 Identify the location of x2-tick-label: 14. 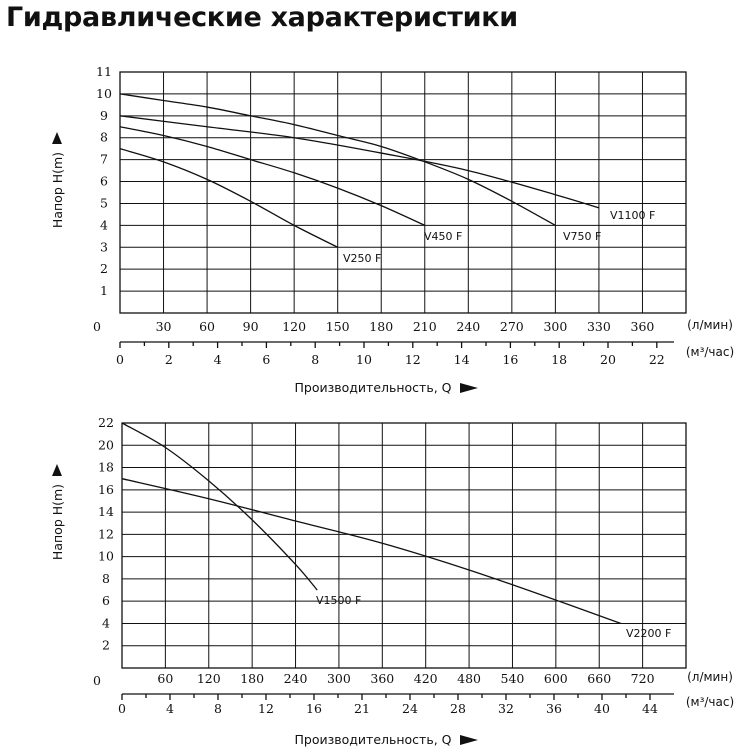
(462, 359).